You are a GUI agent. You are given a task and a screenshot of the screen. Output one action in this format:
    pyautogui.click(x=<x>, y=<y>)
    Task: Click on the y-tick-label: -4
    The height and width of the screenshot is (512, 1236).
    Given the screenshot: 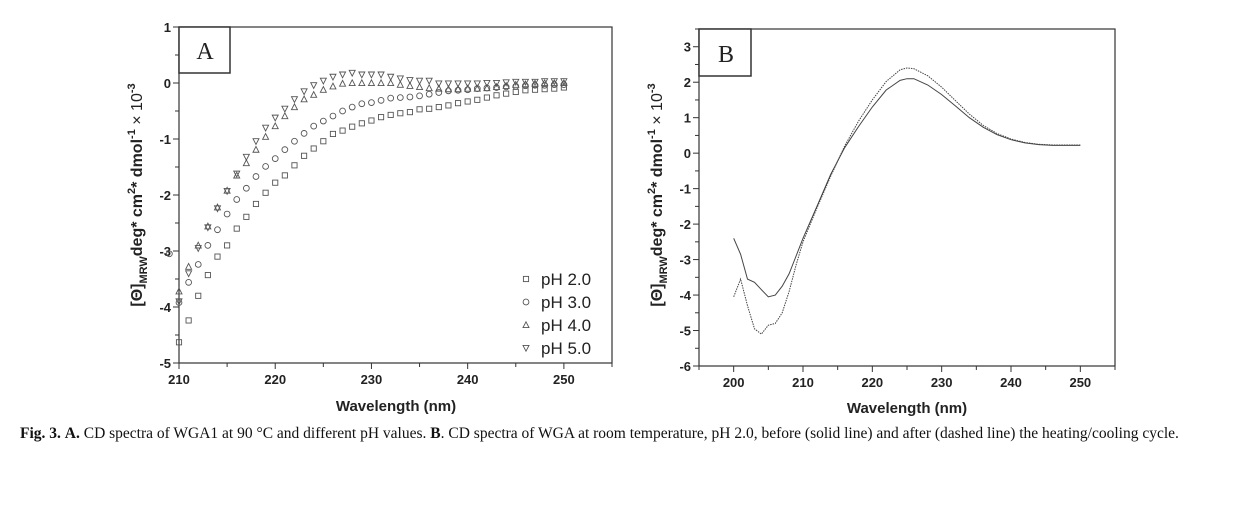 What is the action you would take?
    pyautogui.click(x=165, y=307)
    